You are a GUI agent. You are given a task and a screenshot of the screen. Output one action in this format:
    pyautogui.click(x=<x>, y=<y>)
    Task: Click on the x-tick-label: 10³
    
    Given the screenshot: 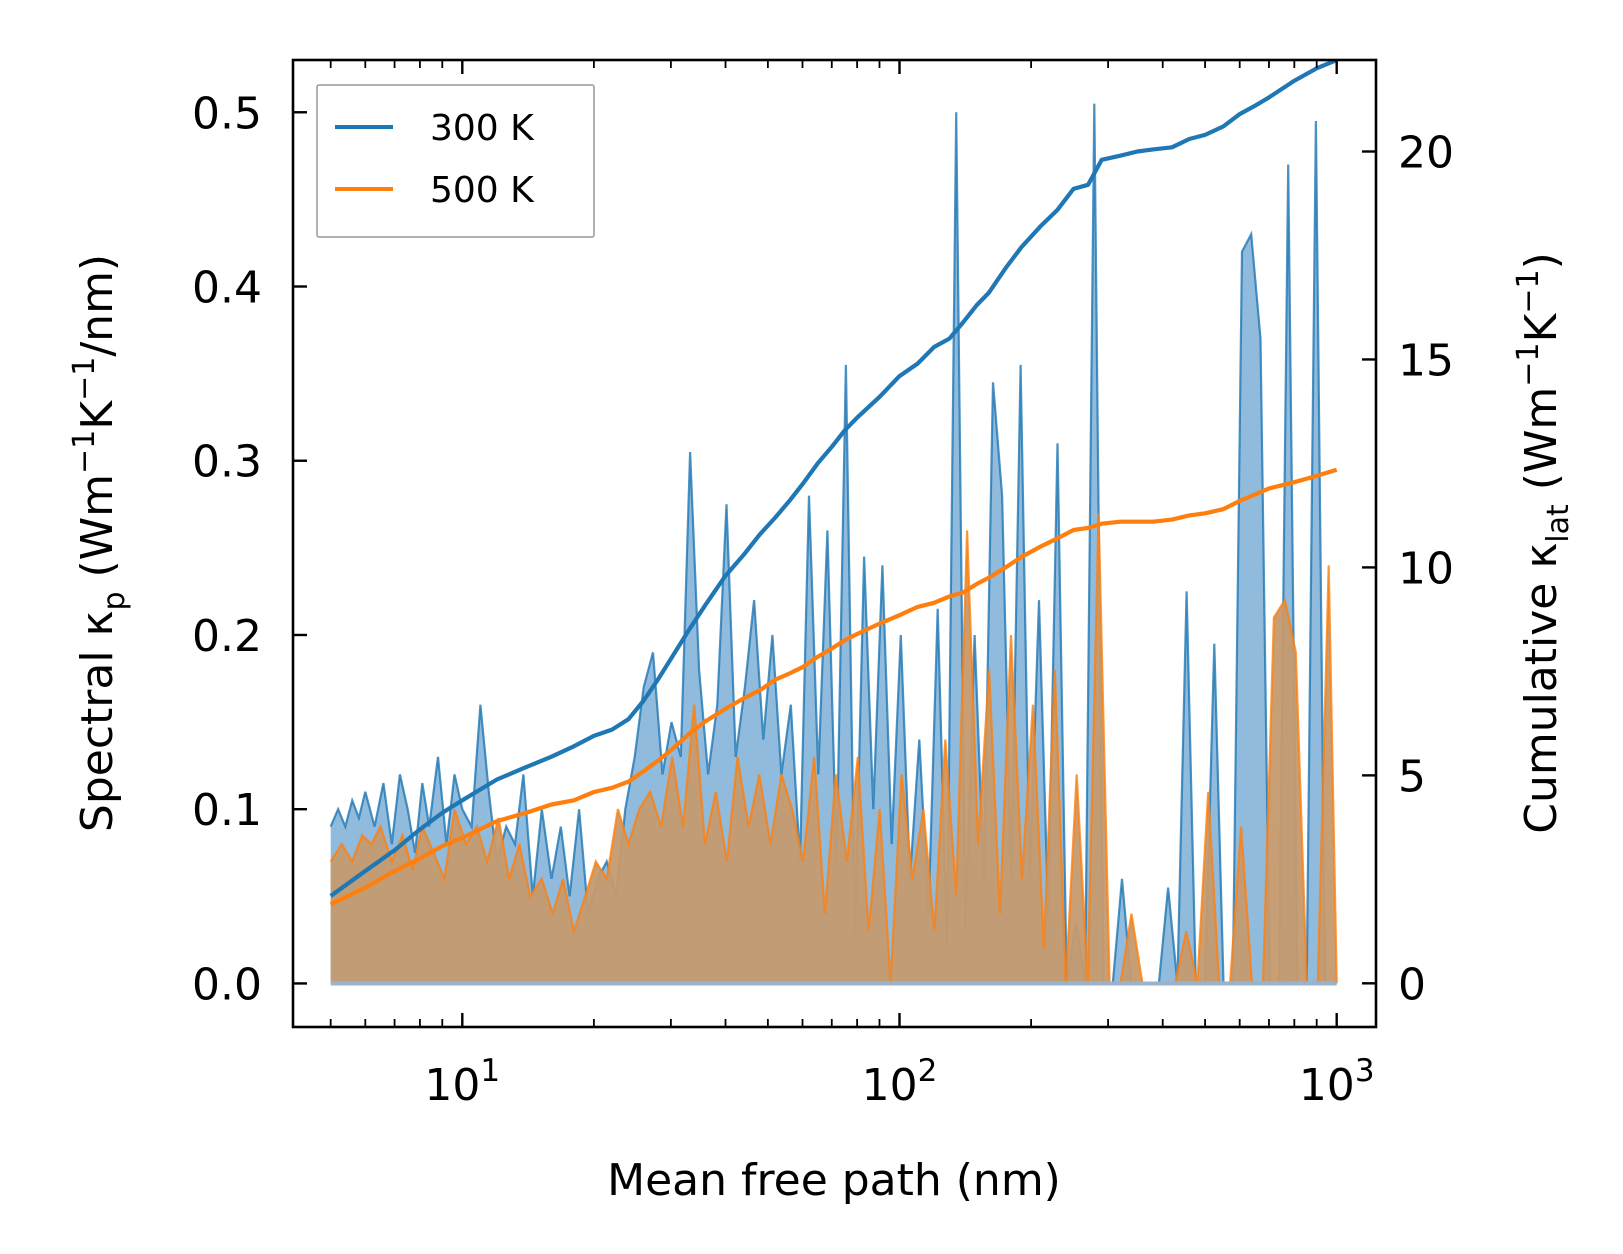 What is the action you would take?
    pyautogui.click(x=1337, y=1082)
    